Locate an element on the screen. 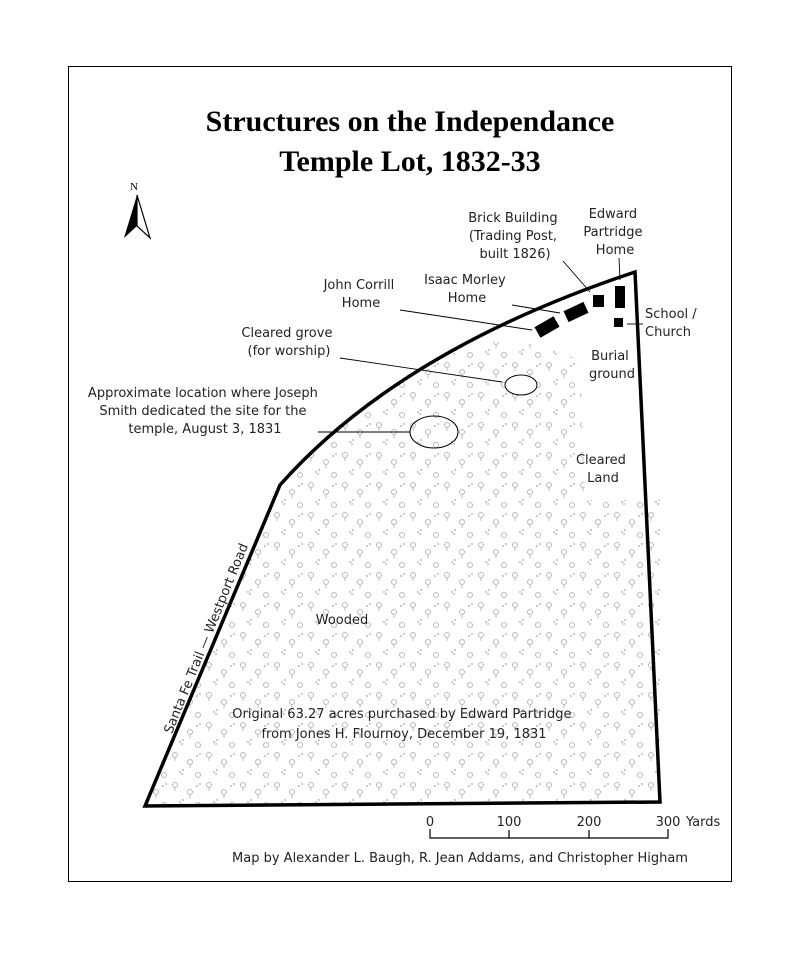  john-corrill-label: John Corrill Home is located at coordinates (361, 294).